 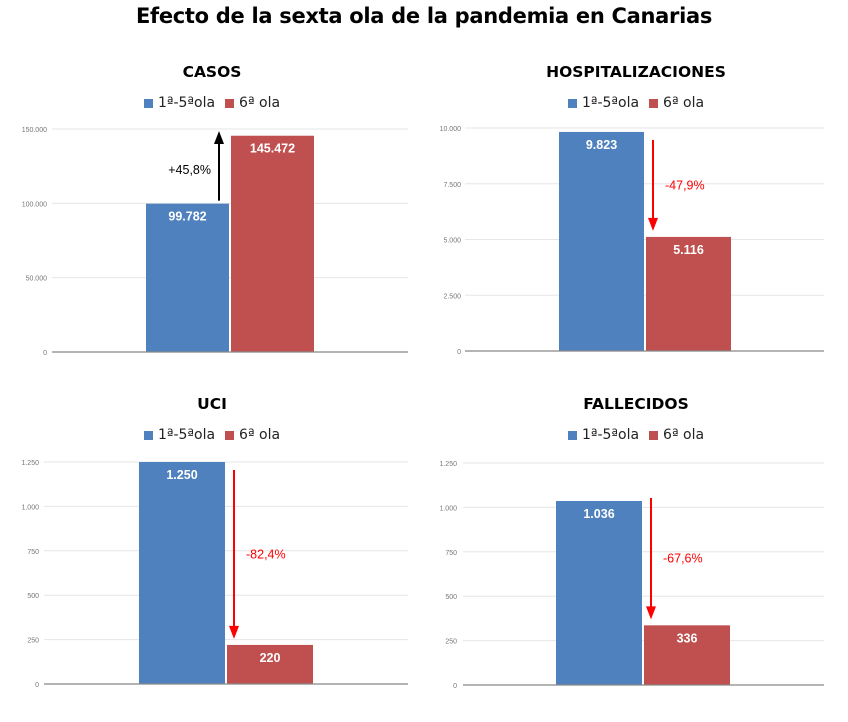 I want to click on y-tick-label: 50.000, so click(x=37, y=279).